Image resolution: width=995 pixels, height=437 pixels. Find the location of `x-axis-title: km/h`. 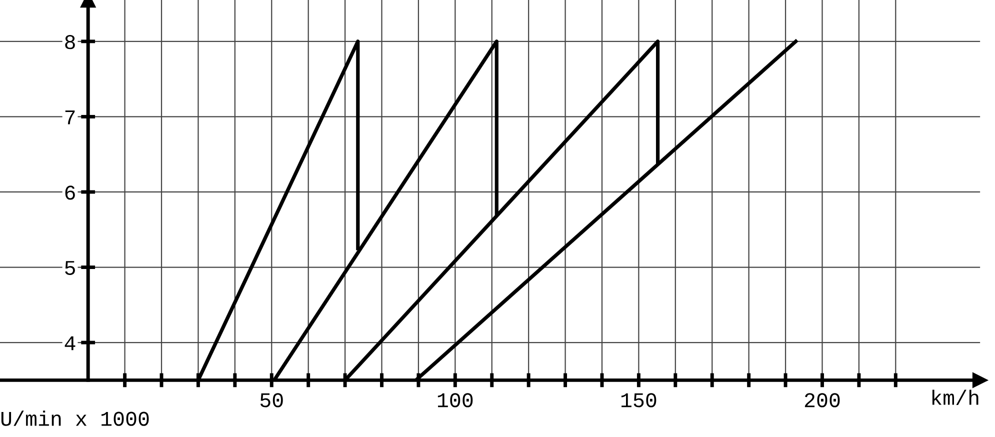

x-axis-title: km/h is located at coordinates (955, 397).